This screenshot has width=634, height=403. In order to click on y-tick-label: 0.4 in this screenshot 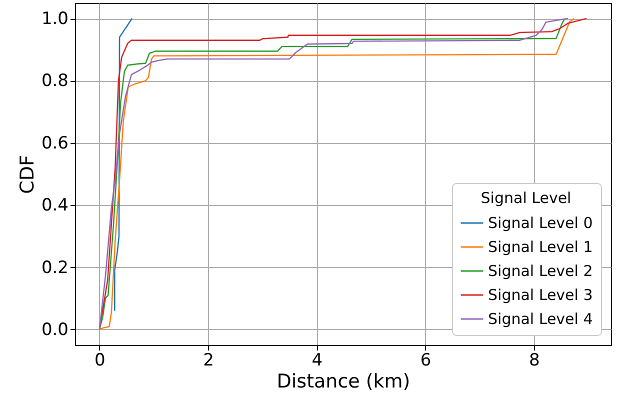, I will do `click(54, 206)`.